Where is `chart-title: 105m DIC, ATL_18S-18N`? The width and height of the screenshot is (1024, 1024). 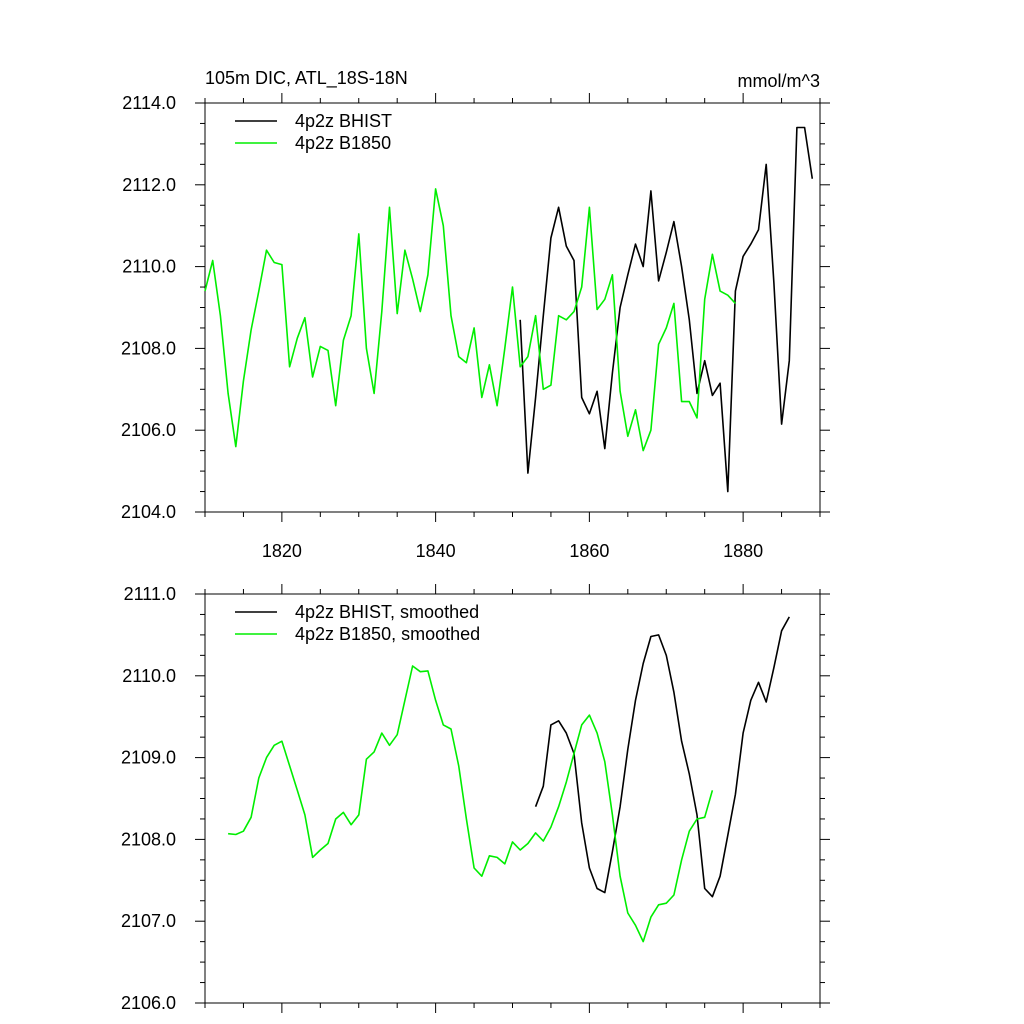
chart-title: 105m DIC, ATL_18S-18N is located at coordinates (306, 78).